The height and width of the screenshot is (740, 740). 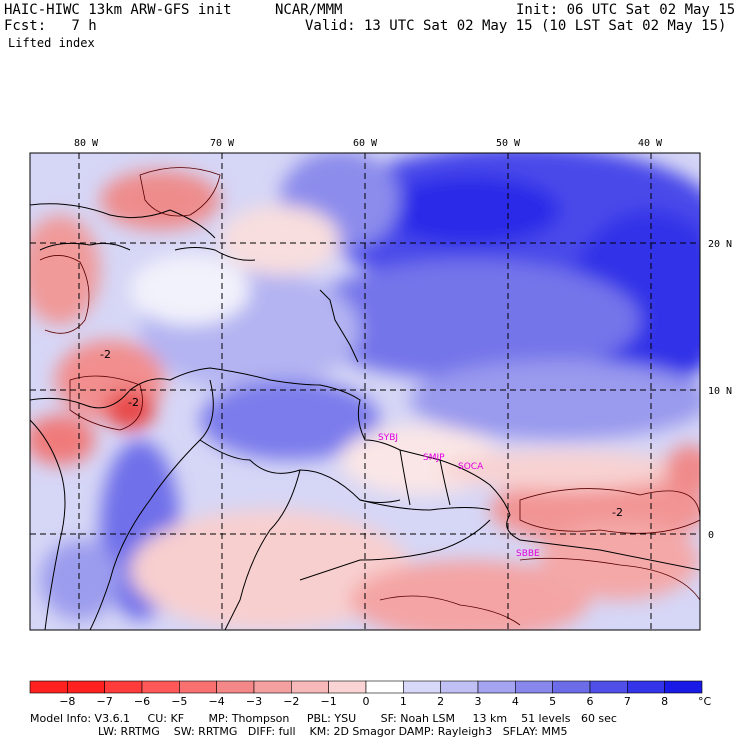 I want to click on legend-tick-label: 1, so click(x=403, y=701).